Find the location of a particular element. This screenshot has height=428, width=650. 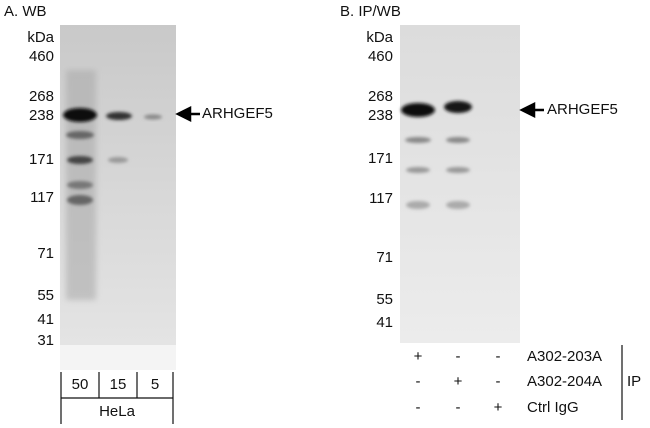

lane-label: 50 is located at coordinates (80, 384).